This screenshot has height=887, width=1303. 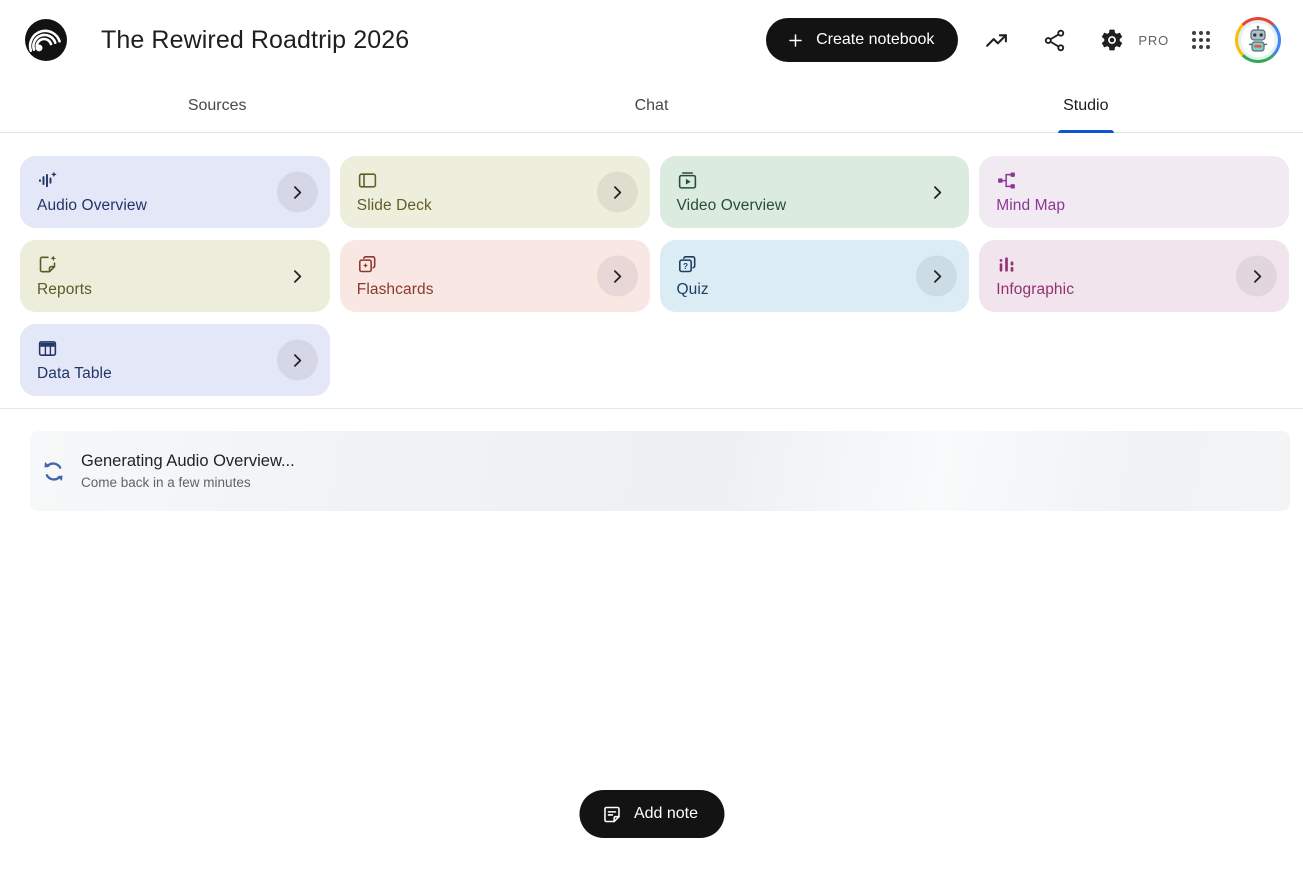 What do you see at coordinates (651, 408) in the screenshot?
I see `studio-divider` at bounding box center [651, 408].